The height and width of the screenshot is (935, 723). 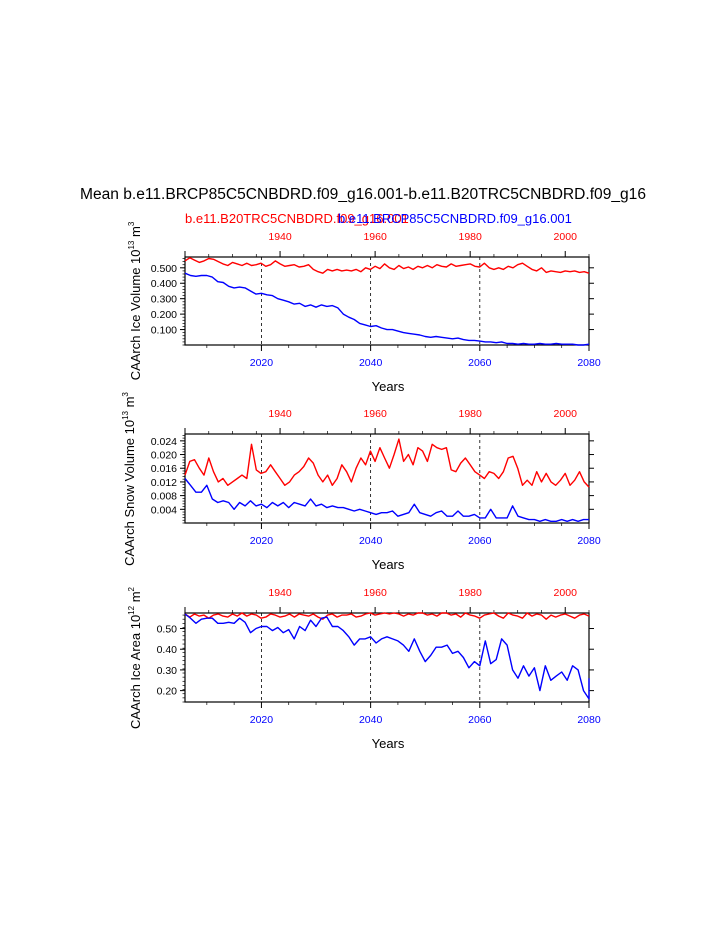 I want to click on y-axis-label-text: CAArch Snow Volume 10, so click(x=129, y=493).